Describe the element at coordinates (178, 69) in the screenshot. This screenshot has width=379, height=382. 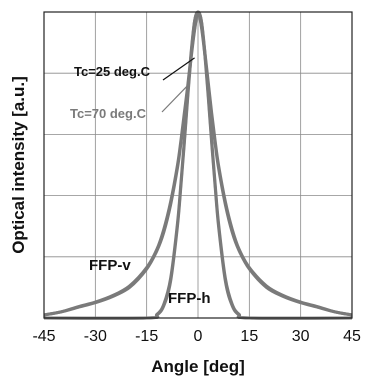
I see `annotation-leader-tc25` at that location.